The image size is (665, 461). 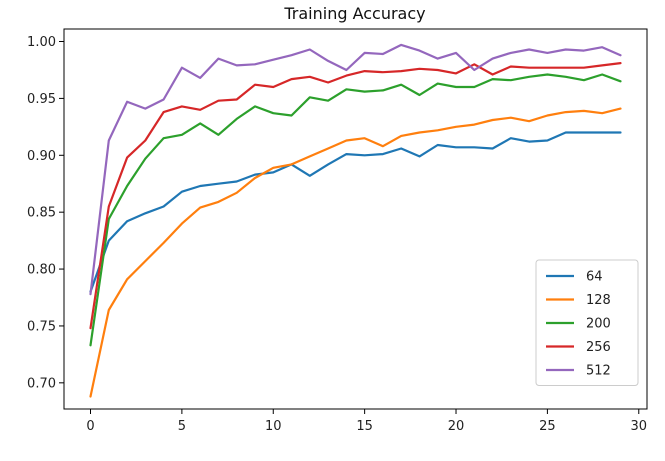 I want to click on legend-label-512: 512, so click(x=598, y=371).